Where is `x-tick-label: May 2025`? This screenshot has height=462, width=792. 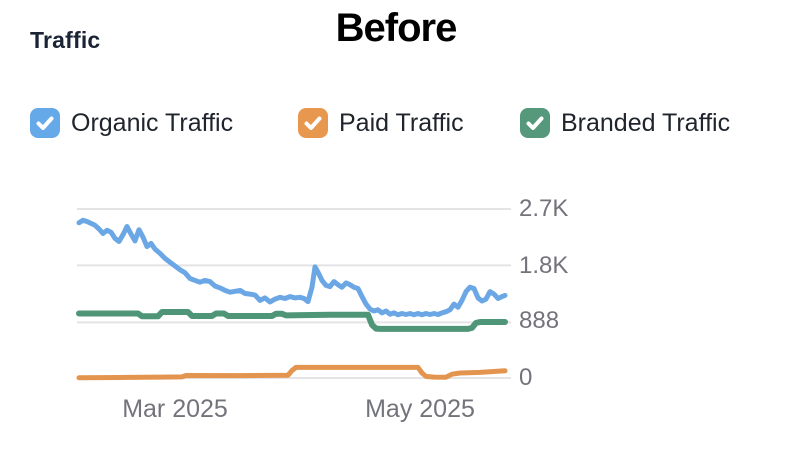 x-tick-label: May 2025 is located at coordinates (420, 409).